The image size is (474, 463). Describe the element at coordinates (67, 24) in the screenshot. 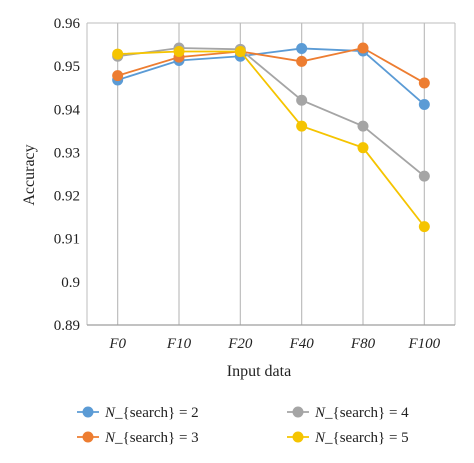

I see `y-tick-label: 0.96` at that location.